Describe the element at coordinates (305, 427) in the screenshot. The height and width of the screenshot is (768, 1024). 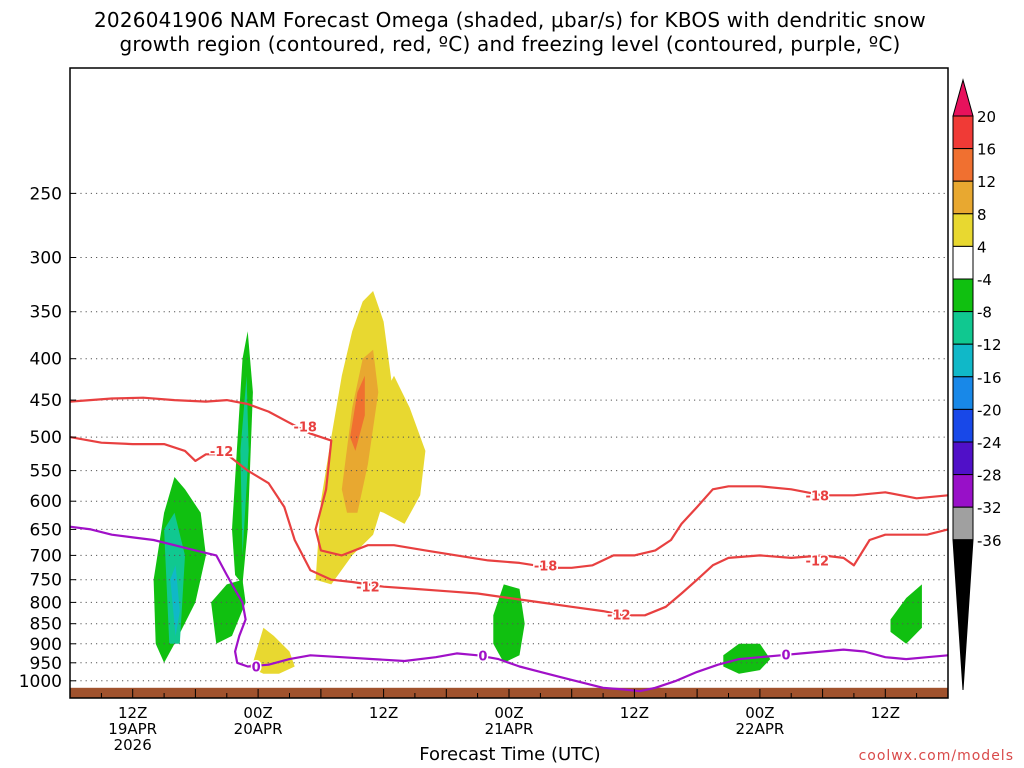
I see `contour-label-0: -18` at that location.